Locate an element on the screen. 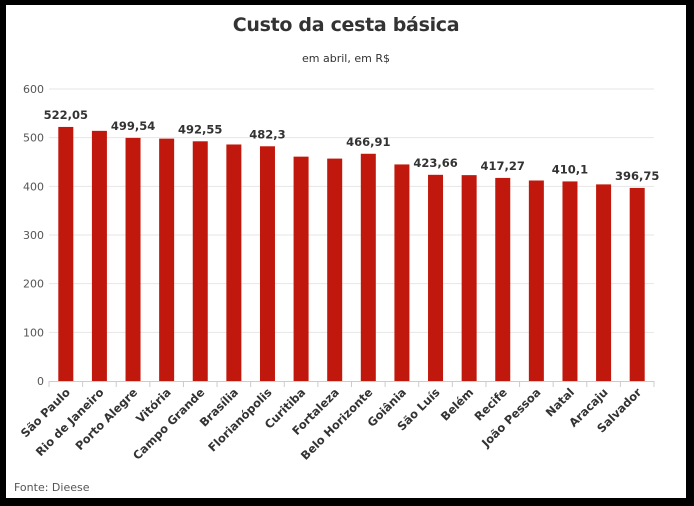 The width and height of the screenshot is (694, 506). data-label: 482,3 is located at coordinates (267, 134).